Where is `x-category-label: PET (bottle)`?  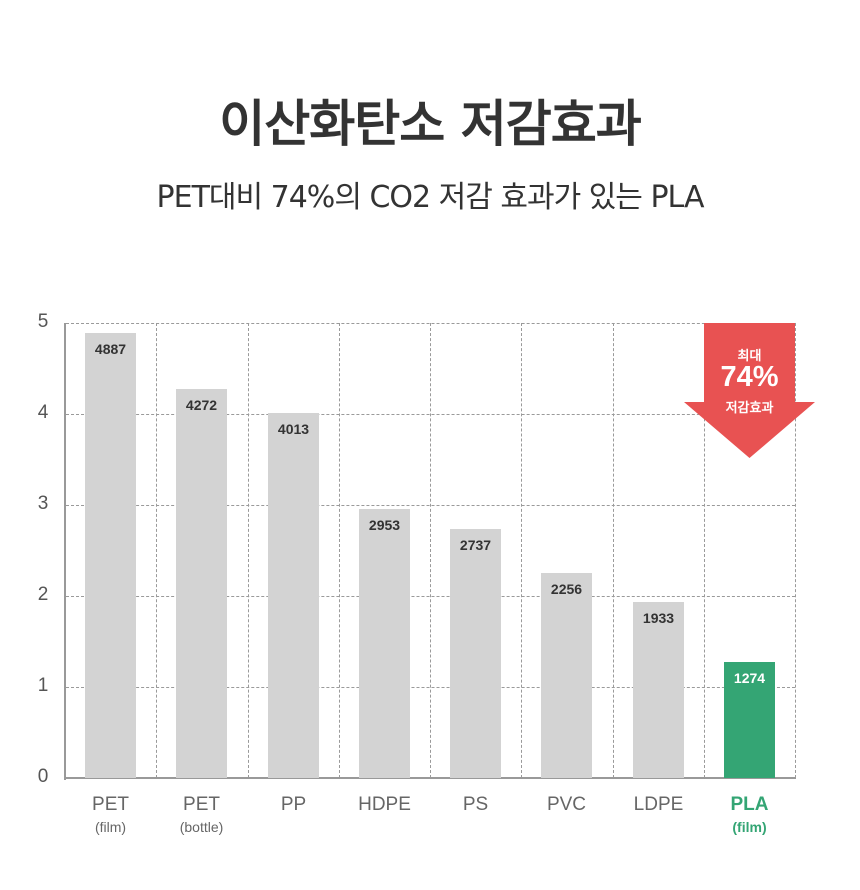
x-category-label: PET (bottle) is located at coordinates (201, 814).